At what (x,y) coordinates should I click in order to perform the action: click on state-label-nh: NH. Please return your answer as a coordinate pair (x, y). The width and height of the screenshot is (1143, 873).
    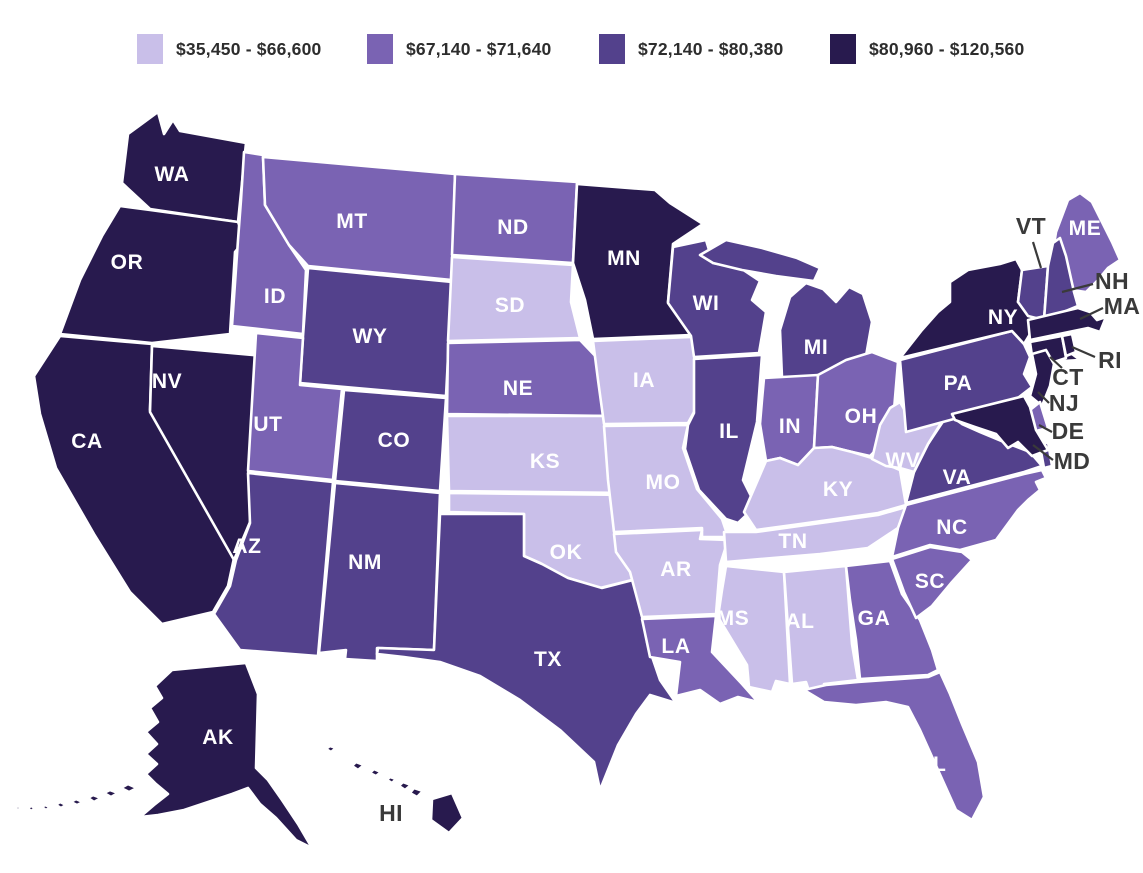
    Looking at the image, I should click on (1112, 281).